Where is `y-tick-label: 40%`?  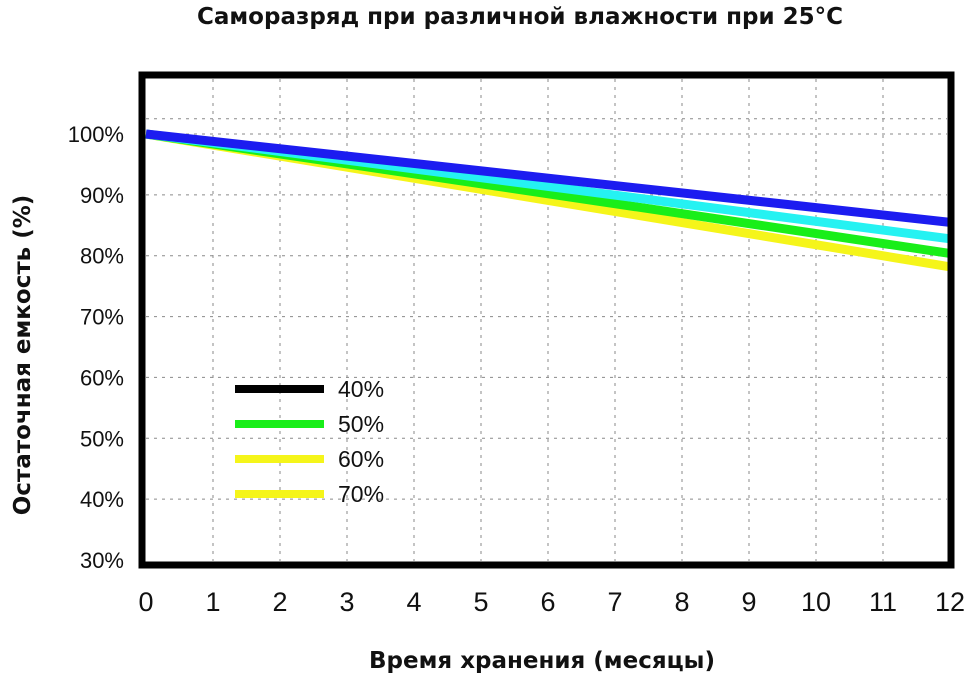 y-tick-label: 40% is located at coordinates (102, 499).